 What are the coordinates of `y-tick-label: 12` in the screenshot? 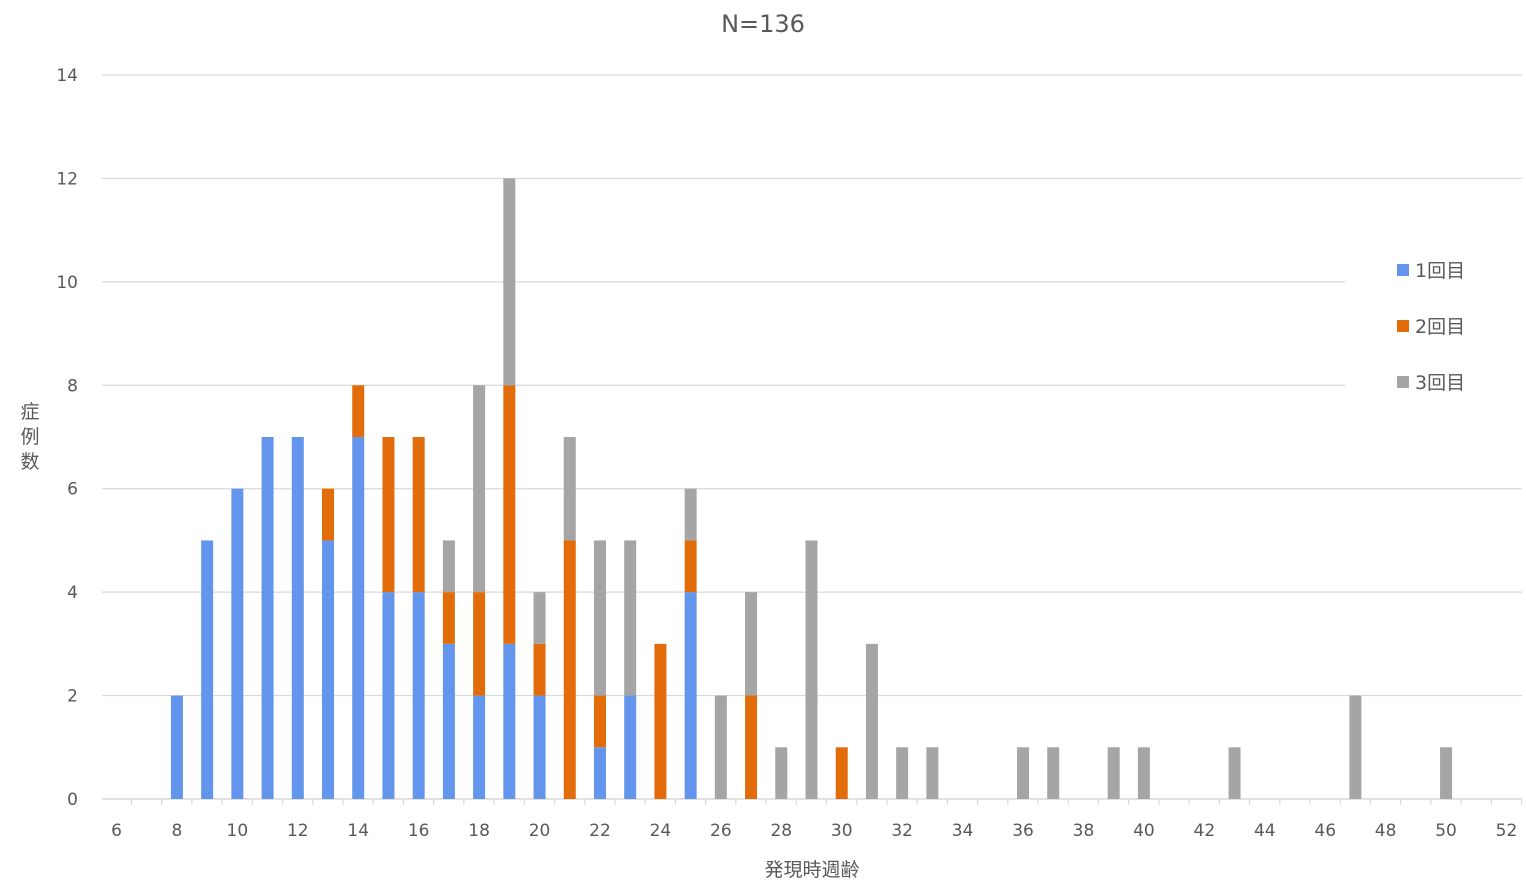 It's located at (67, 179).